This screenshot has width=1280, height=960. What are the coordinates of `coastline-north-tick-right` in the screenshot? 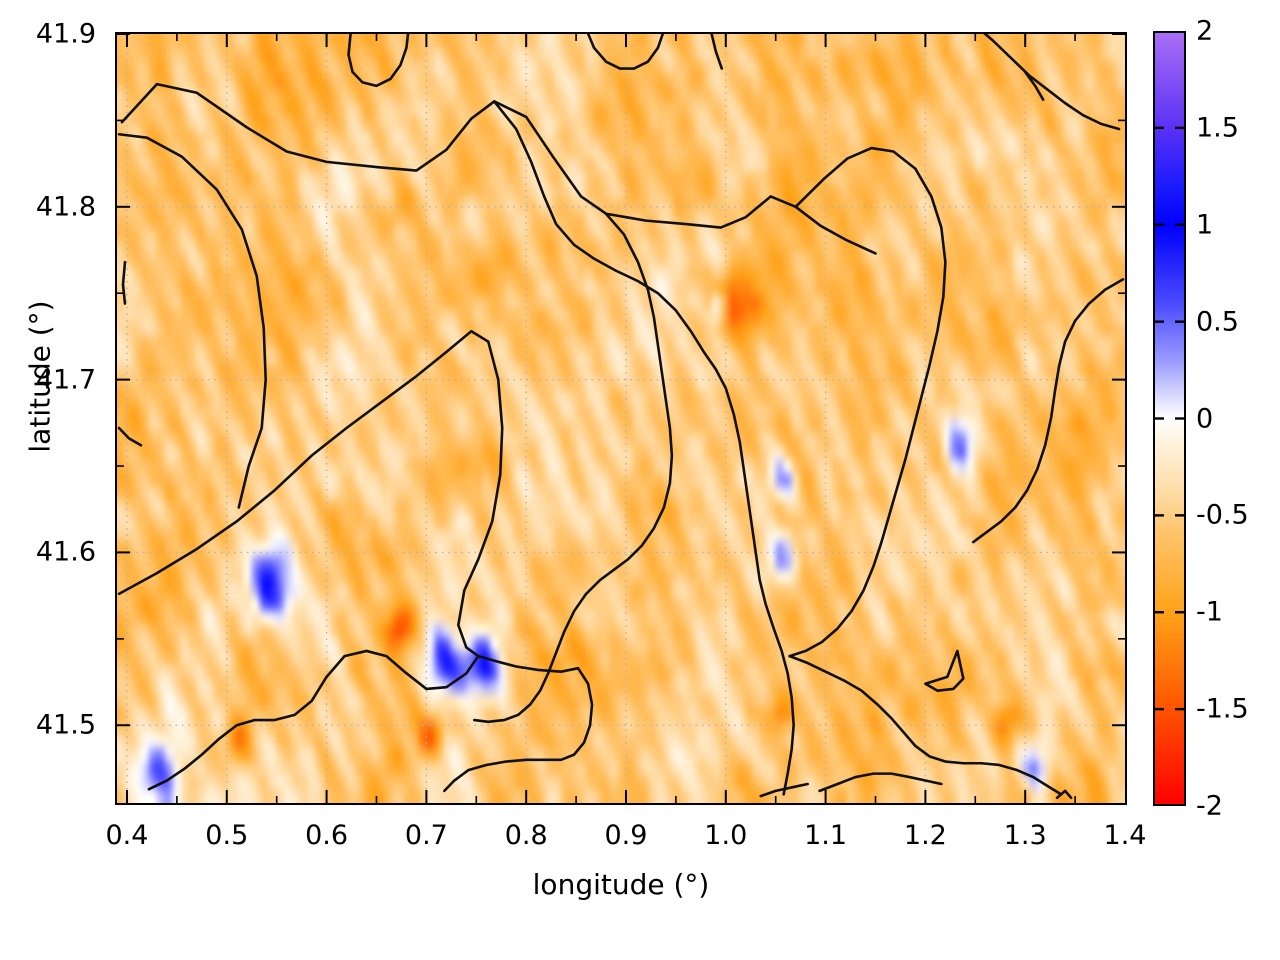 It's located at (717, 52).